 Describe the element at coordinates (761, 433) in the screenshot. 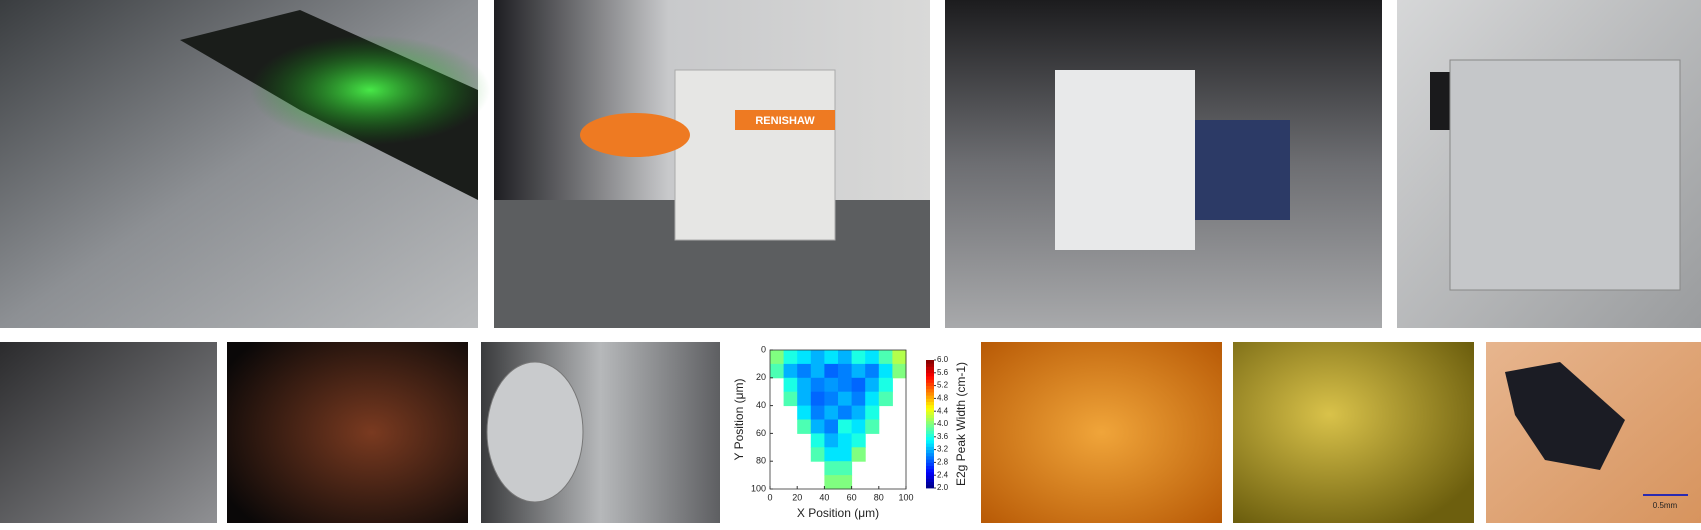

I see `y-tick-label: 60` at that location.